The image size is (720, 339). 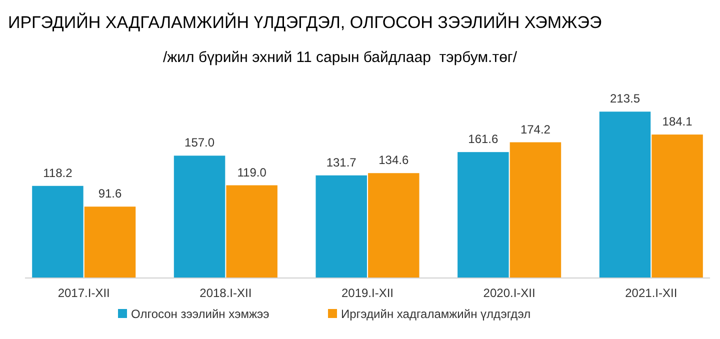 I want to click on x-tick-label: 2020.I-XII, so click(x=509, y=293).